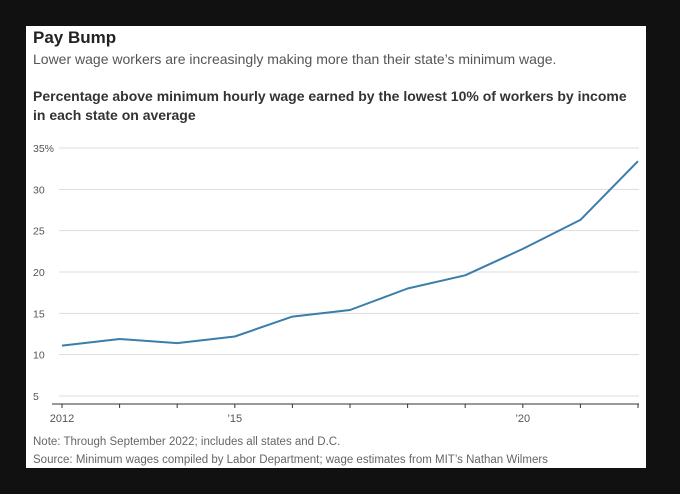  I want to click on y-tick-label: 30, so click(39, 190).